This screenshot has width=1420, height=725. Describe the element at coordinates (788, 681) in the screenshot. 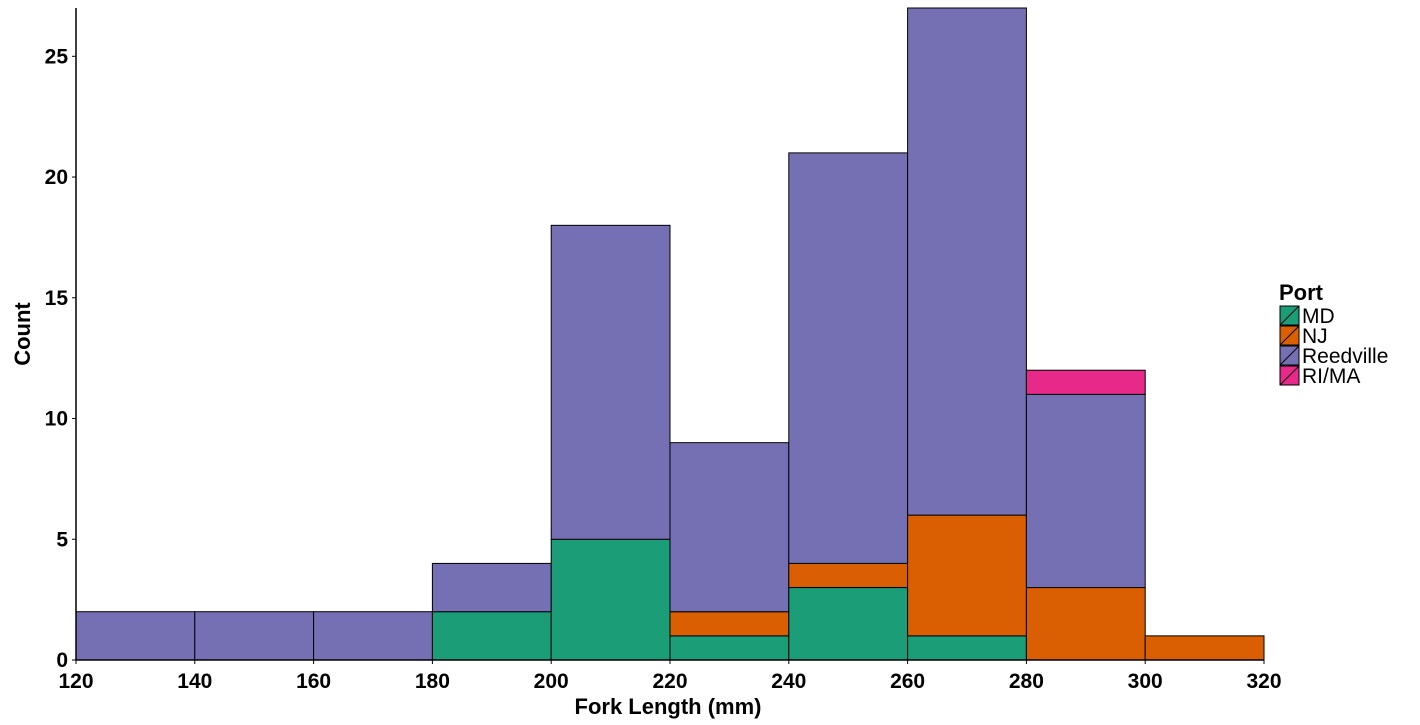

I see `x-tick-label: 240` at that location.